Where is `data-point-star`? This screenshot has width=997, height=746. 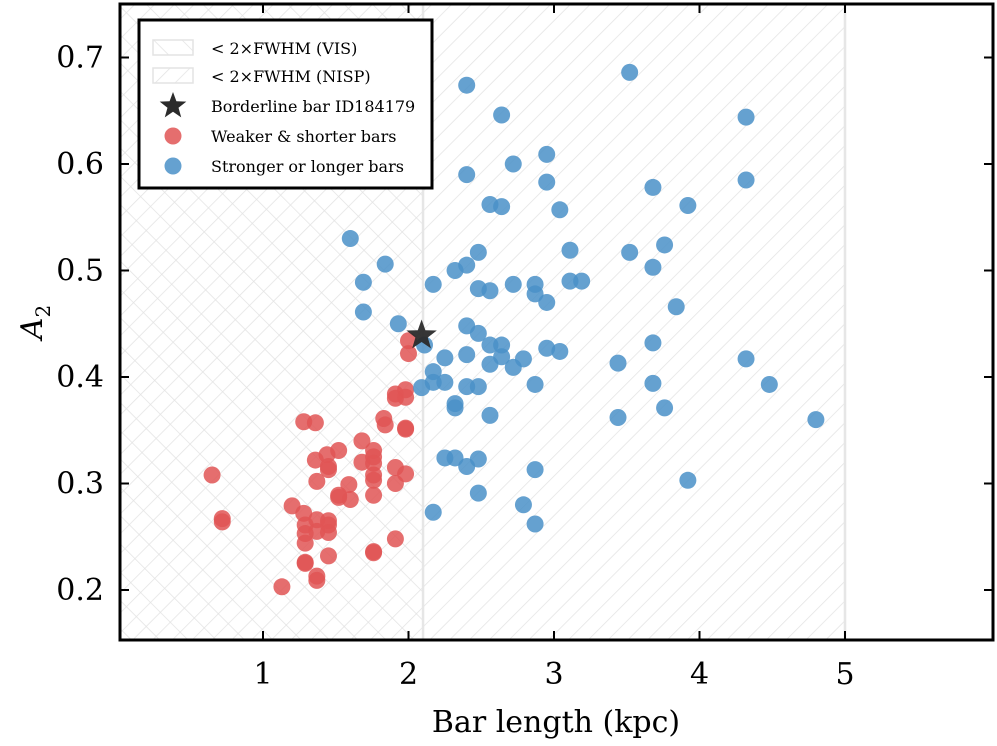 data-point-star is located at coordinates (421, 334).